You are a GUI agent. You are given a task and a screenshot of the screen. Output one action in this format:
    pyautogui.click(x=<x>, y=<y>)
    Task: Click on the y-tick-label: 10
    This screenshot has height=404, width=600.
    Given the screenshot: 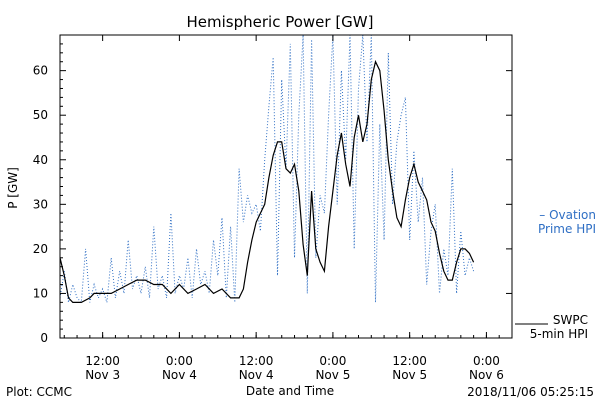 What is the action you would take?
    pyautogui.click(x=40, y=293)
    